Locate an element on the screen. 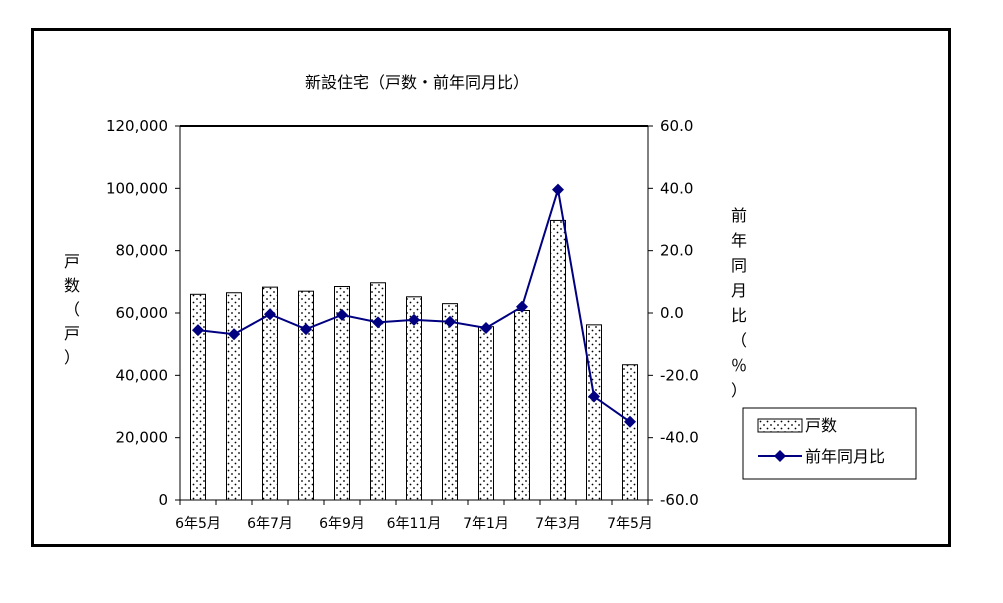 Image resolution: width=1003 pixels, height=603 pixels. legend-bar-swatch is located at coordinates (780, 425).